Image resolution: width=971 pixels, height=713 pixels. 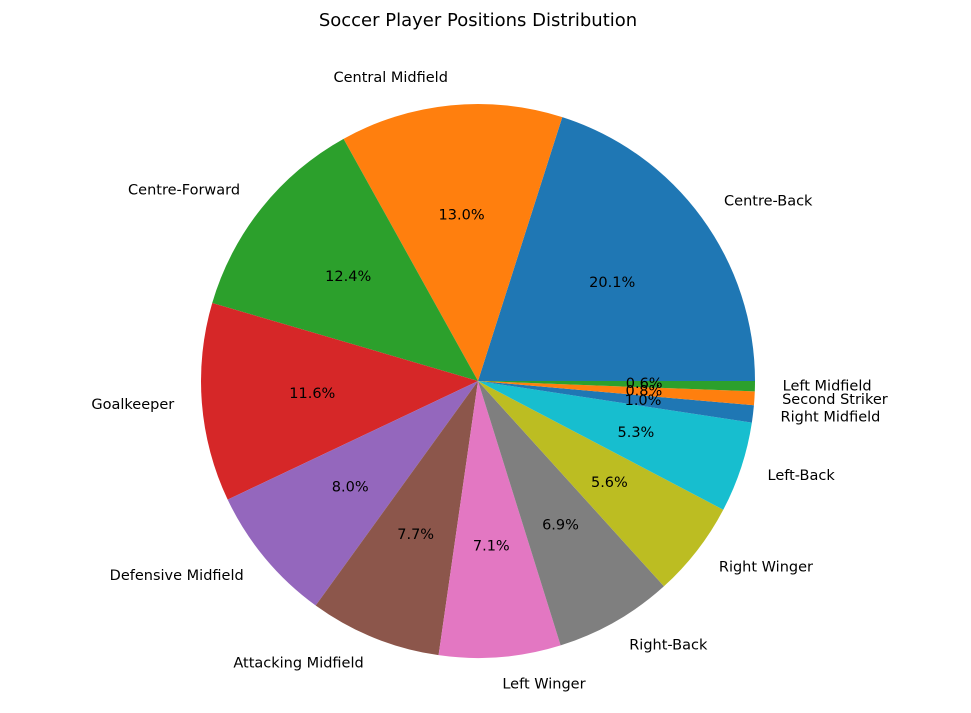 What do you see at coordinates (543, 685) in the screenshot?
I see `slice-label-left-winger: Left Winger` at bounding box center [543, 685].